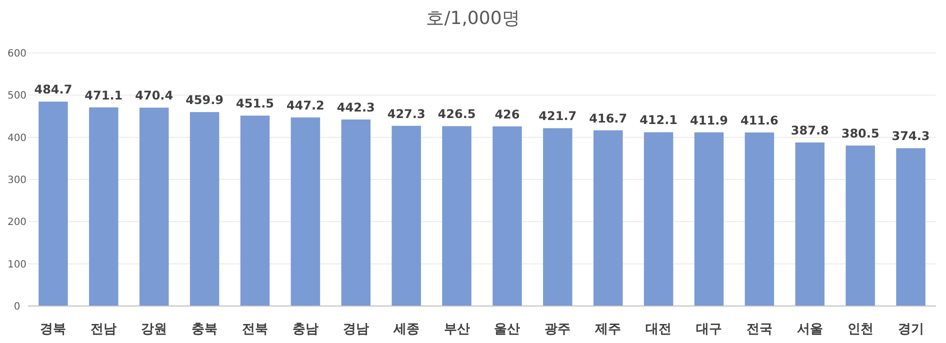  I want to click on data-label: 412.1, so click(659, 120).